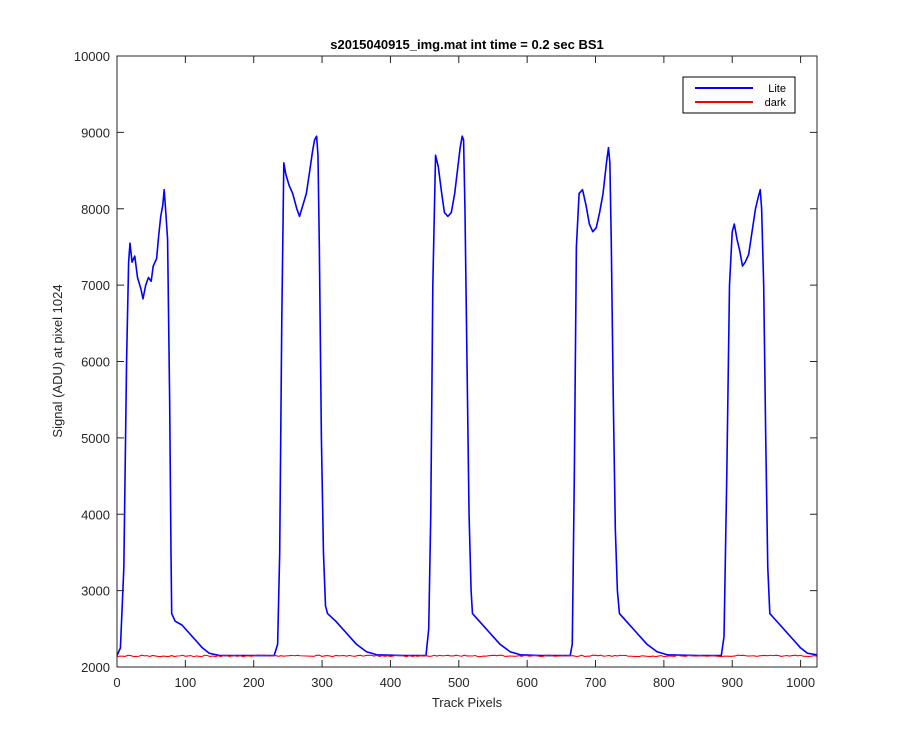  I want to click on x-tick-label: 0, so click(116, 682).